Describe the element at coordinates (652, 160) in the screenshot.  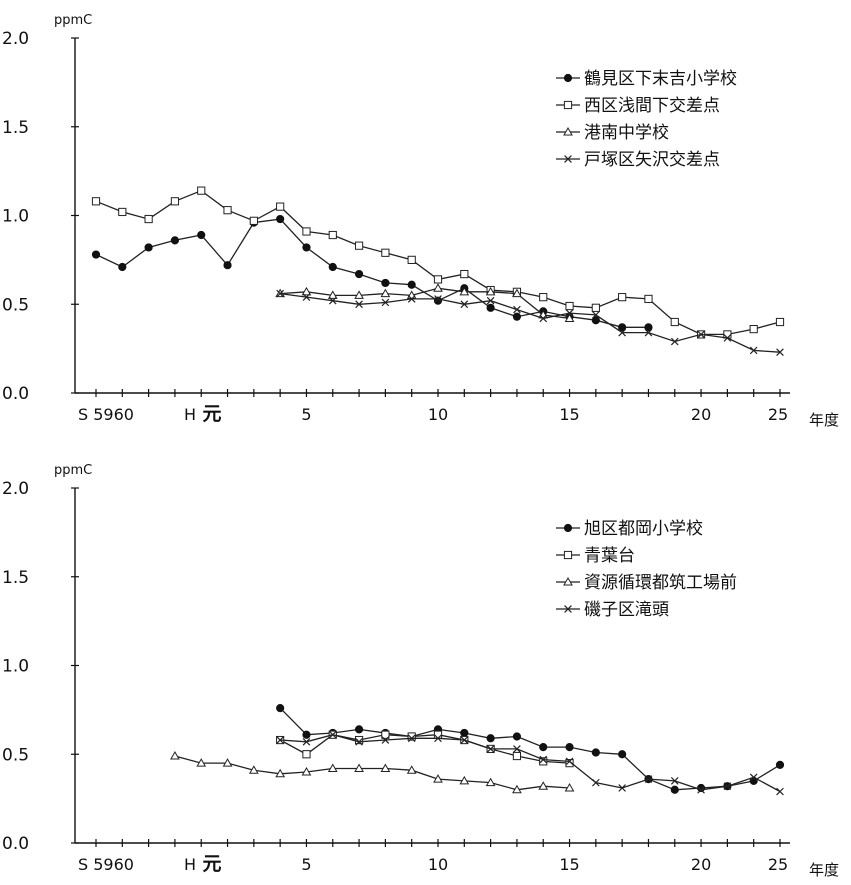
I see `legend-label: 戸塚区矢沢交差点` at that location.